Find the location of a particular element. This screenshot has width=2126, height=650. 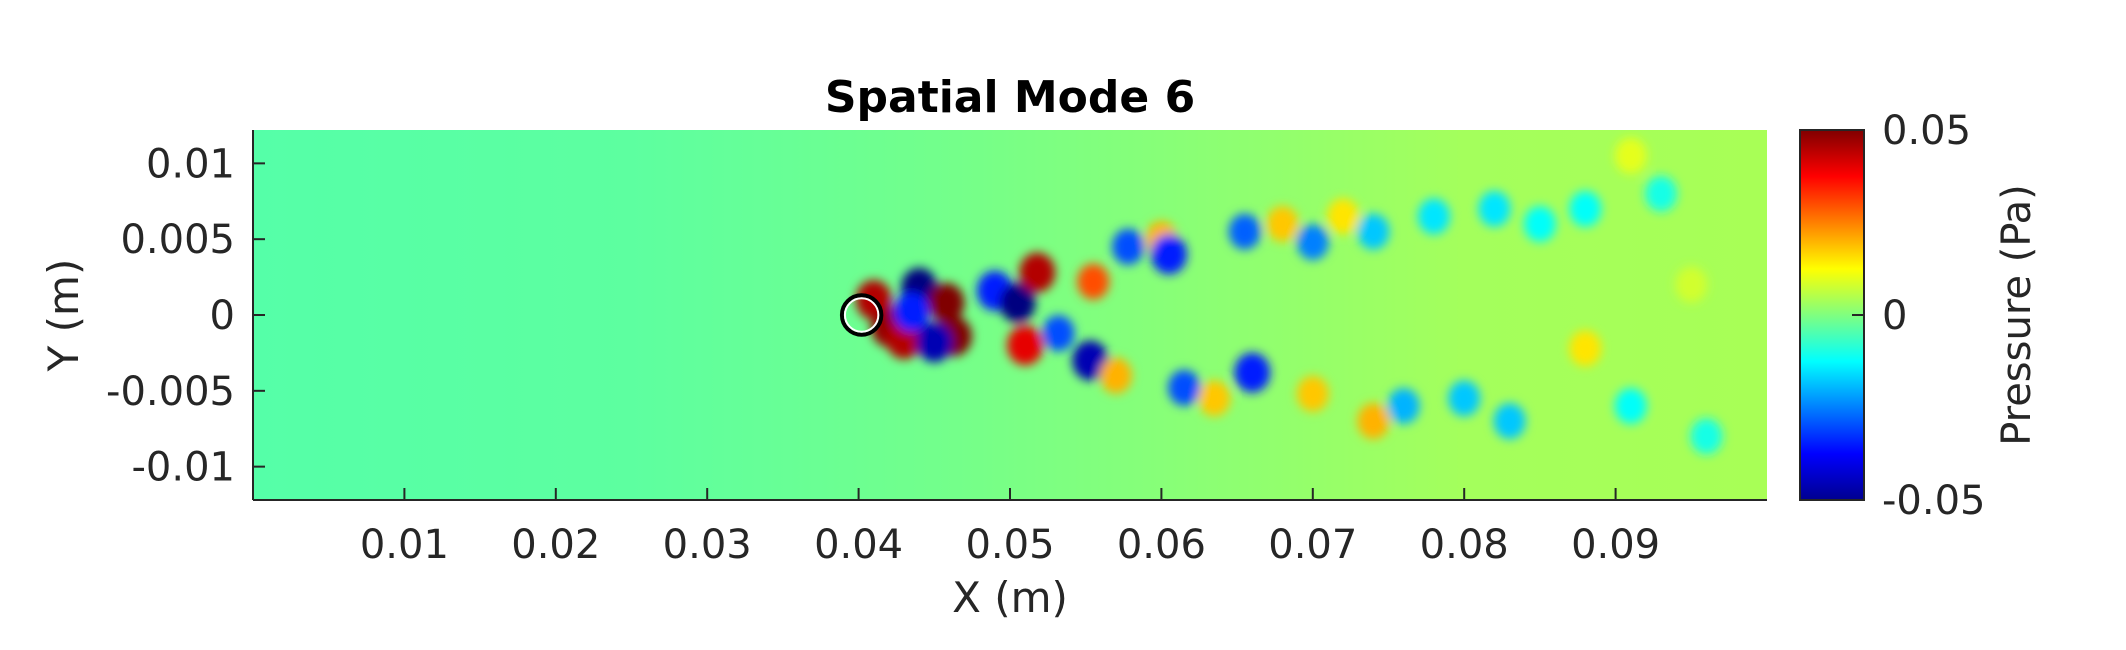

x-tick-label: 0.01 is located at coordinates (404, 545).